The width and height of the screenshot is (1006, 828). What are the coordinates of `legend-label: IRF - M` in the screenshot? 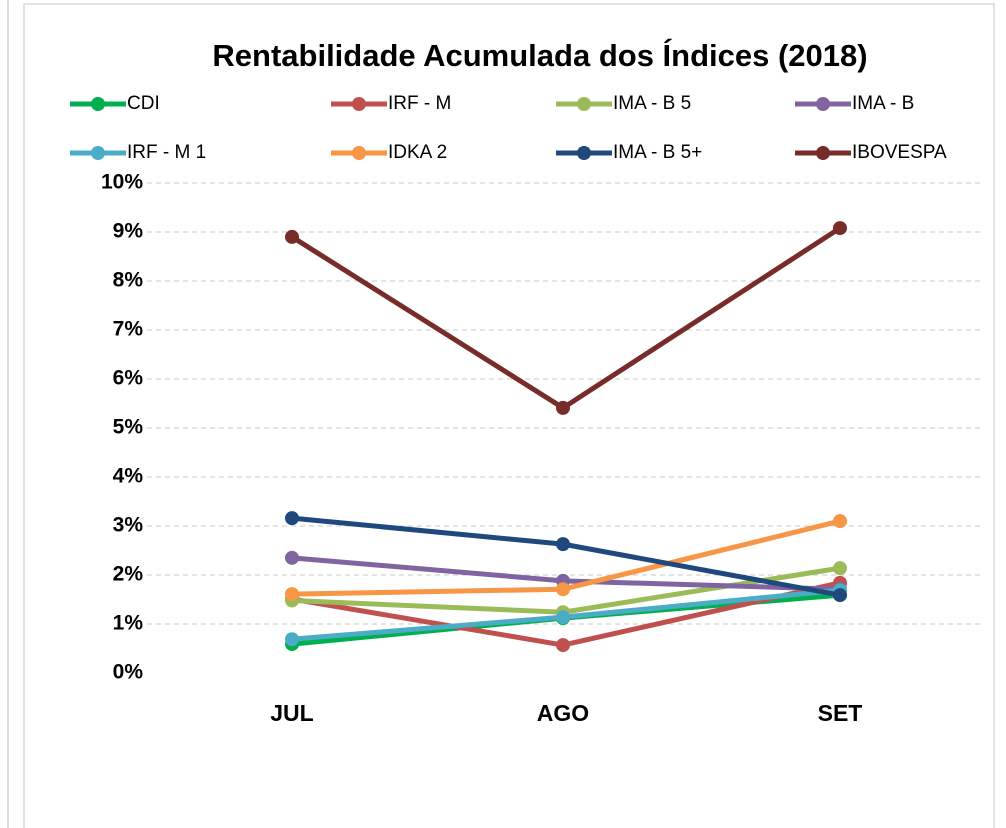 It's located at (419, 103).